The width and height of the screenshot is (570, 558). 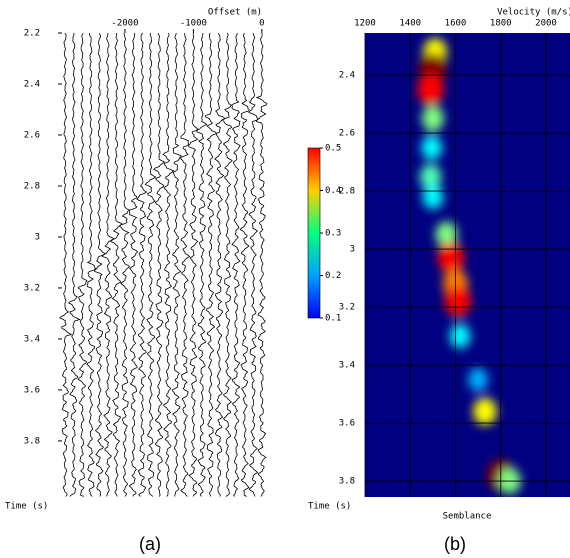 What do you see at coordinates (333, 191) in the screenshot?
I see `colorbar-tick-label: 0.4` at bounding box center [333, 191].